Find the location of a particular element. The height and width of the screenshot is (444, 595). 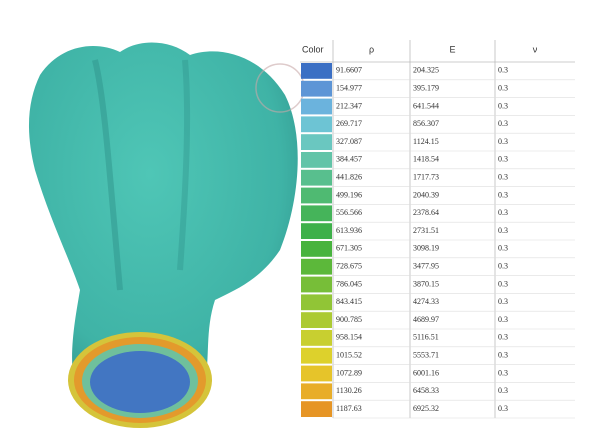

modulus-cell: 1418.54 is located at coordinates (426, 159).